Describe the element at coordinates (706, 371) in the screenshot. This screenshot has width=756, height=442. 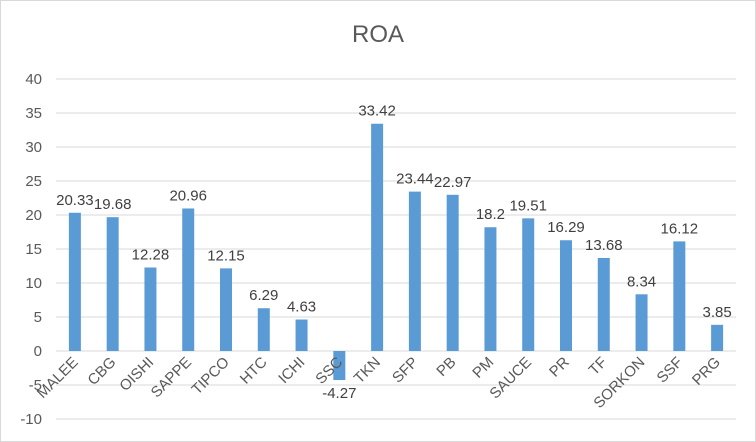
I see `x-tick-label: PRG` at that location.